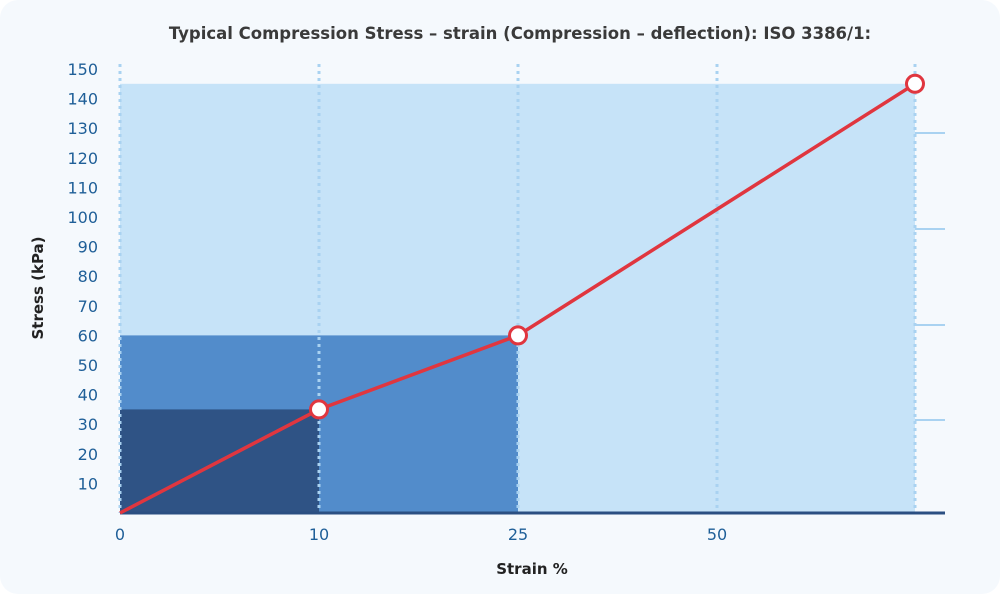 The width and height of the screenshot is (1000, 594). Describe the element at coordinates (532, 569) in the screenshot. I see `x-axis-label: Strain %` at that location.